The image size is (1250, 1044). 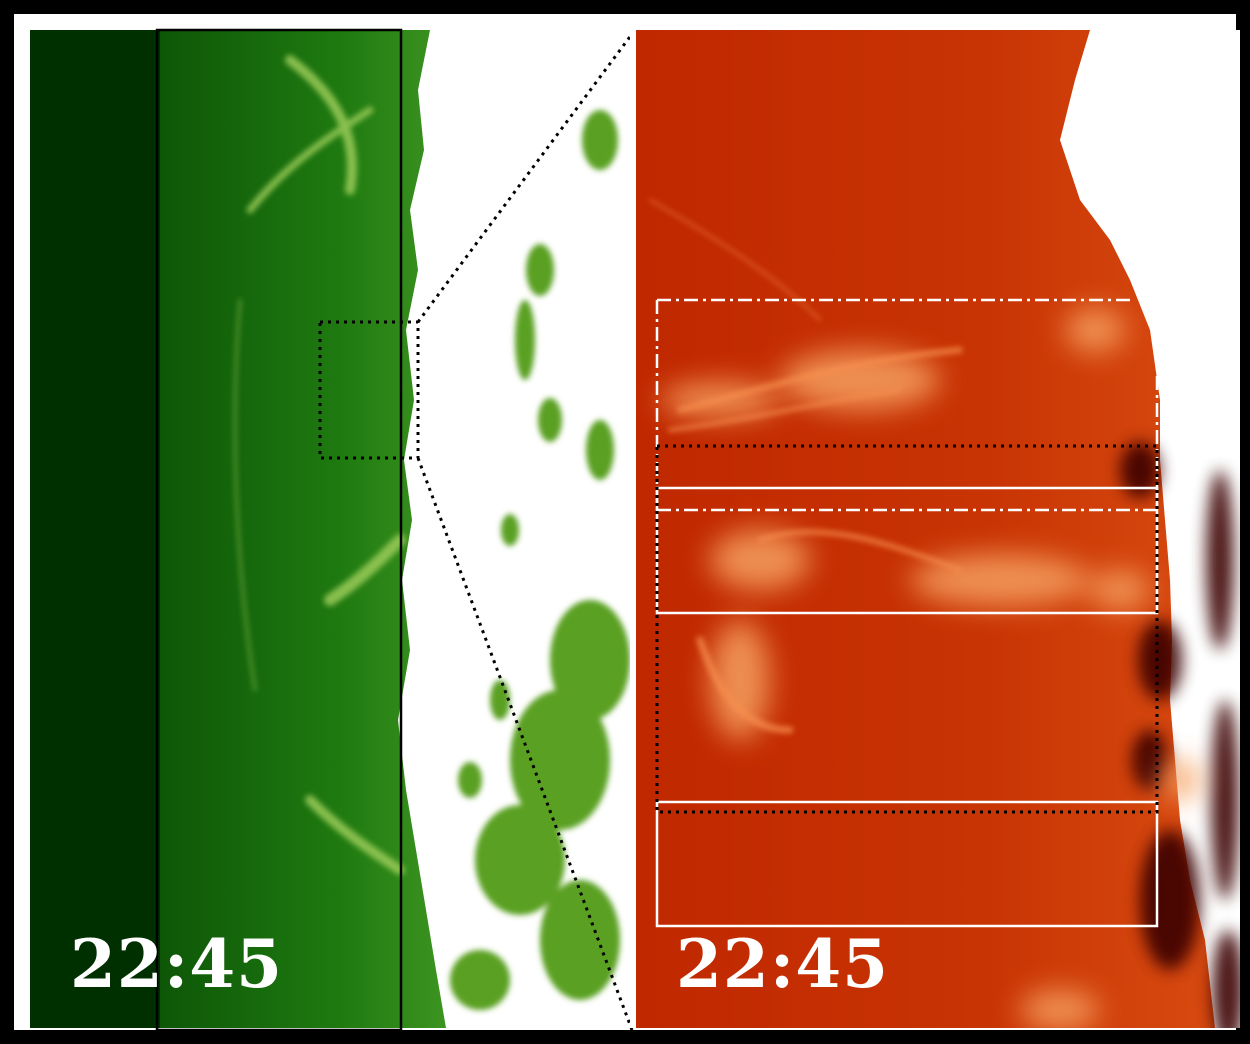 What do you see at coordinates (95, 529) in the screenshot?
I see `left-panel-dark-band` at bounding box center [95, 529].